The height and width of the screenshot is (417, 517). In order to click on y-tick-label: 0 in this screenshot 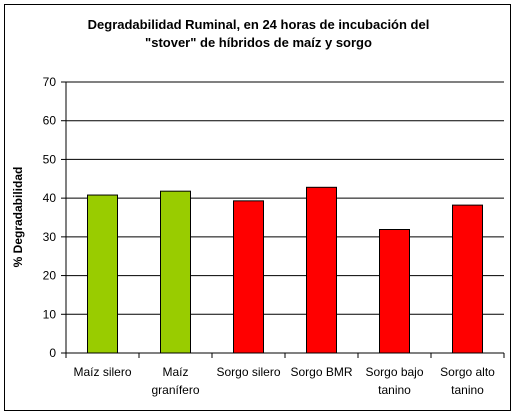, I will do `click(52, 353)`.